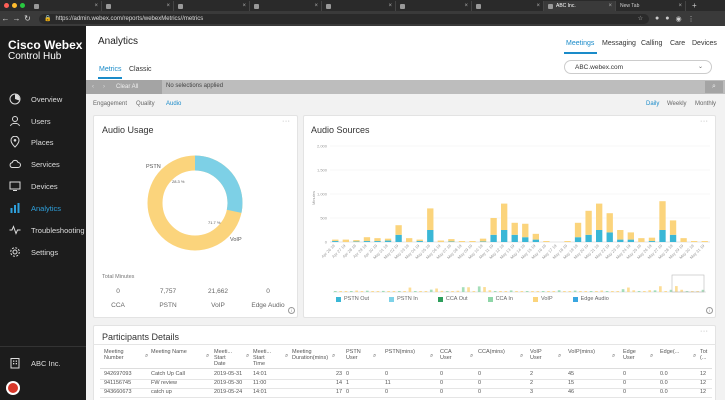  Describe the element at coordinates (353, 355) in the screenshot. I see `column-header: PSTN User` at that location.